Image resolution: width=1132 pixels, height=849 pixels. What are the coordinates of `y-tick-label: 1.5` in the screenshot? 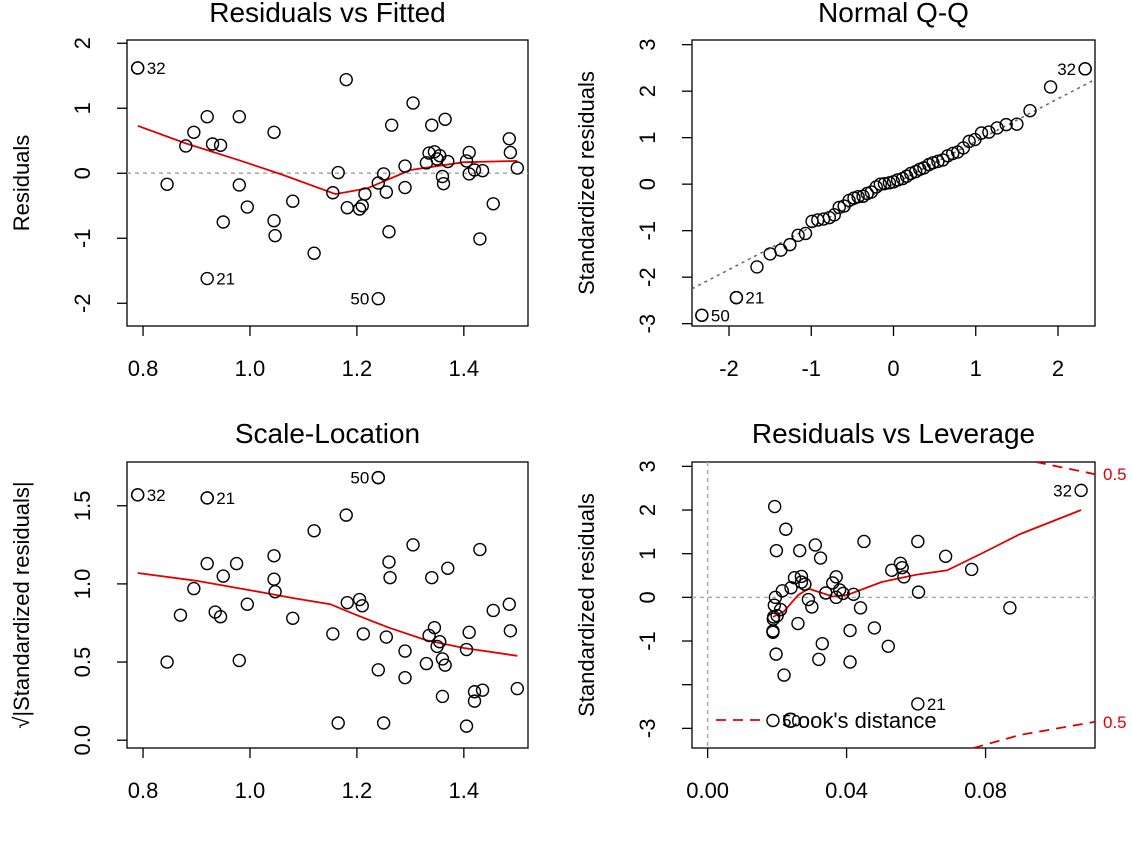 It's located at (82, 505).